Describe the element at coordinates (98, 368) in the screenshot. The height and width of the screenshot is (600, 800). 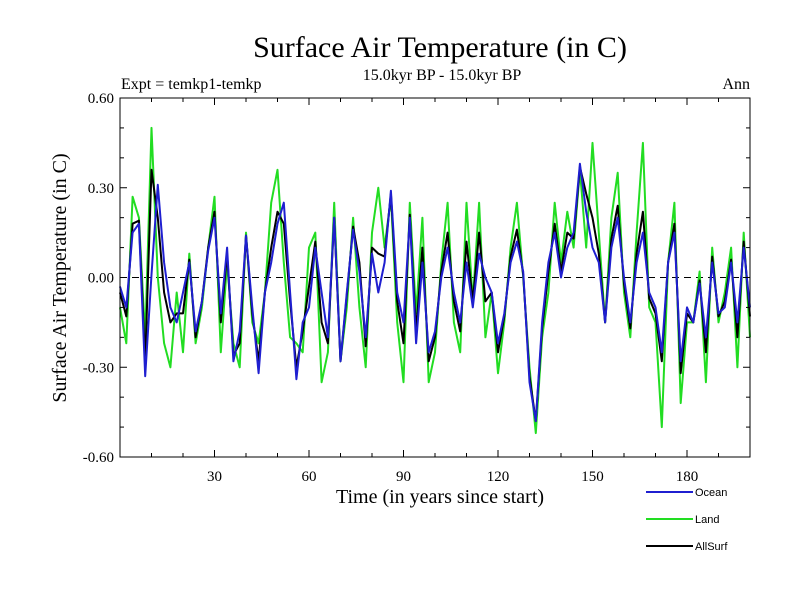
I see `y-tick-label: -0.30` at that location.